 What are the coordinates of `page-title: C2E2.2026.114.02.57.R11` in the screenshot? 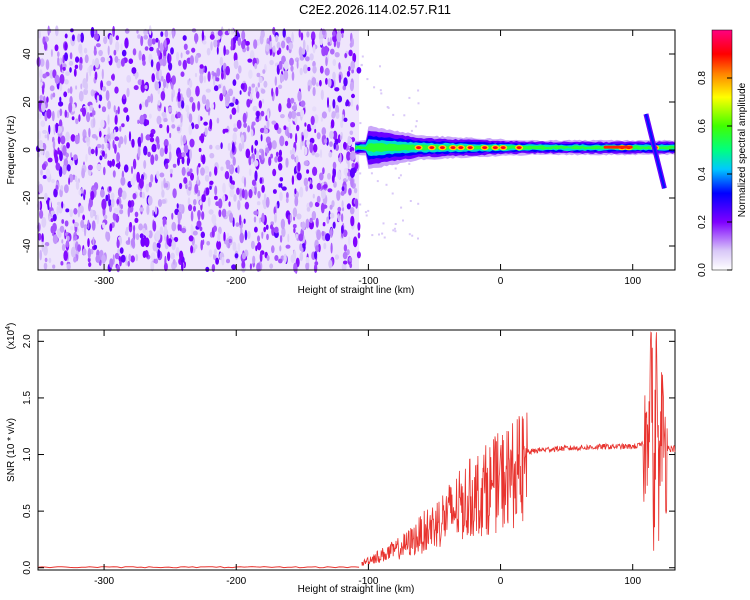 It's located at (375, 9).